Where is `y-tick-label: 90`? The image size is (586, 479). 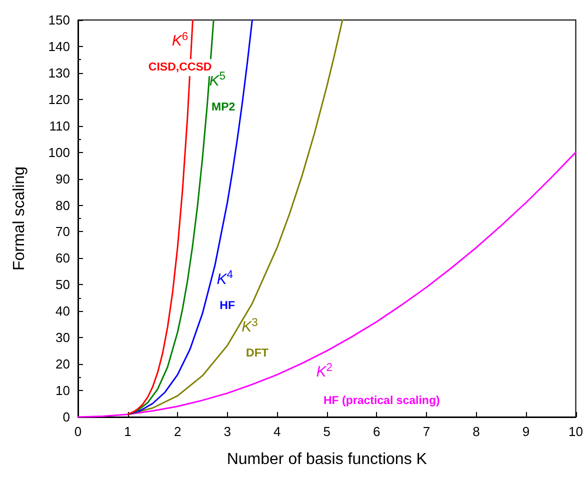
y-tick-label: 90 is located at coordinates (63, 178).